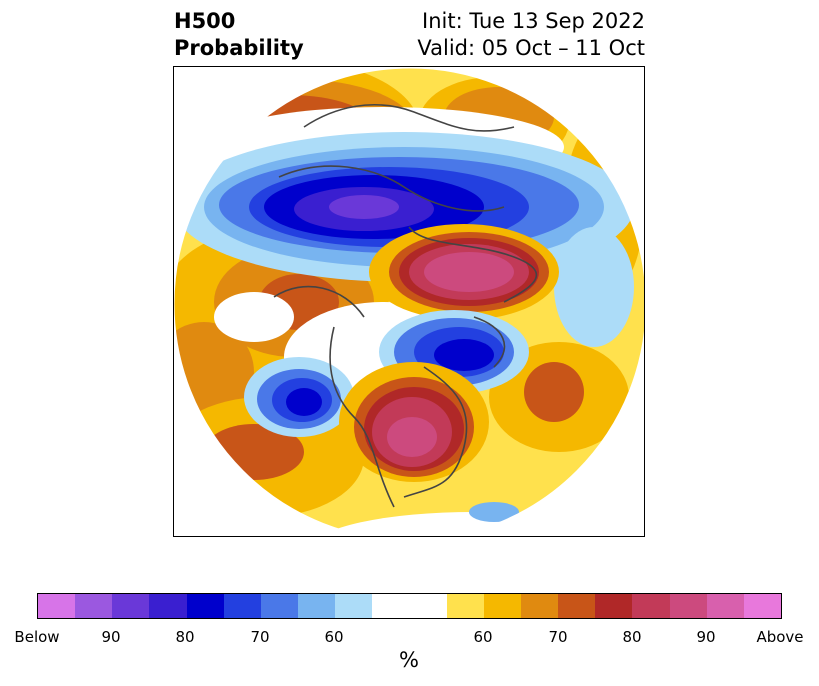 The height and width of the screenshot is (686, 819). I want to click on colorbar-unit: %, so click(409, 660).